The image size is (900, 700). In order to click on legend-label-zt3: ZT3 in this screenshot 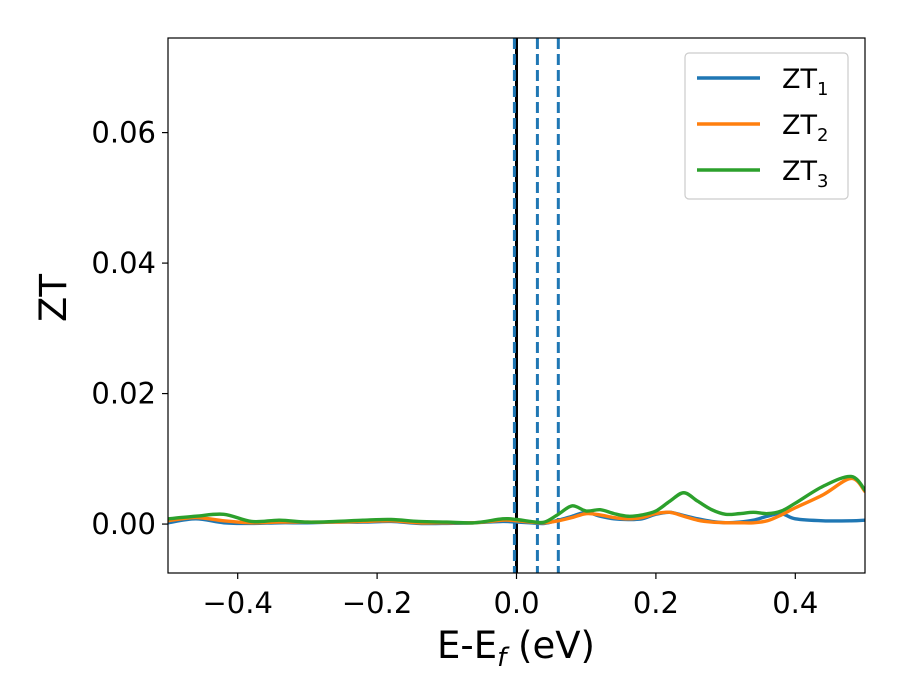, I will do `click(805, 174)`.